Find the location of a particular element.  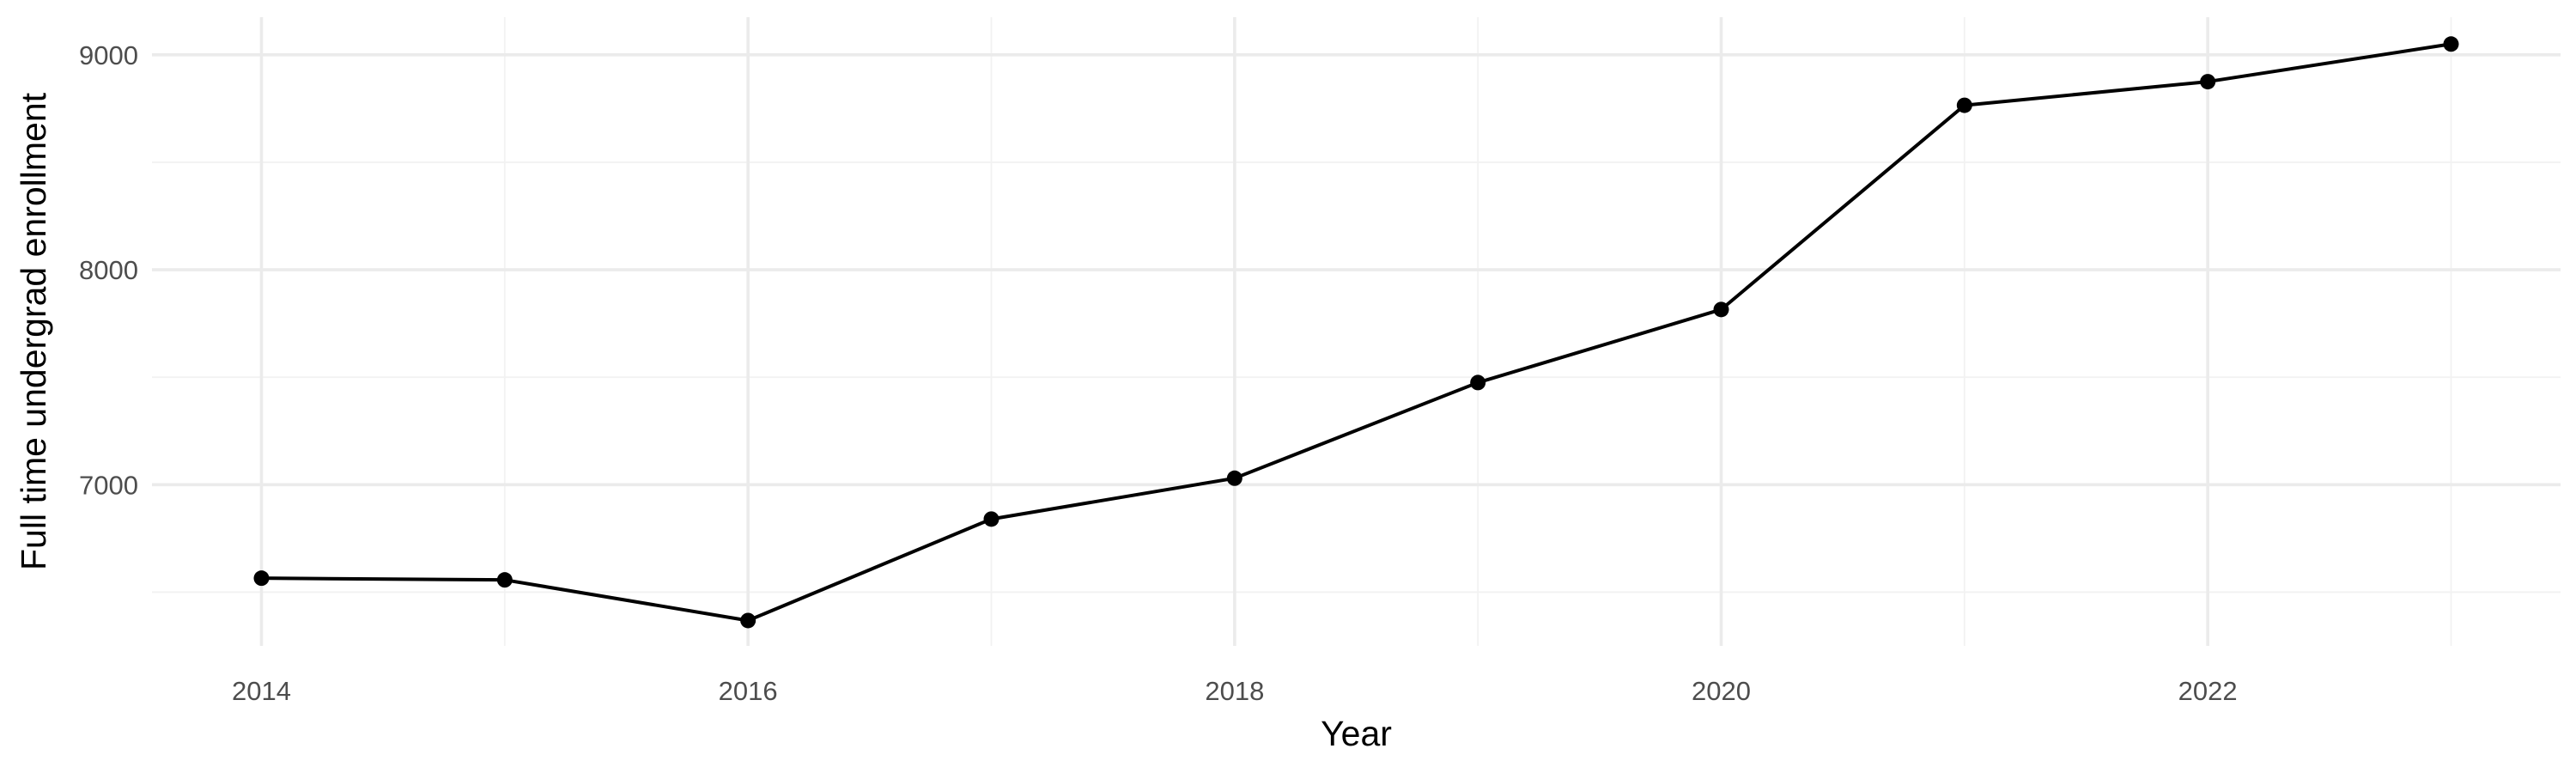

x-axis-title: Year is located at coordinates (1356, 733).